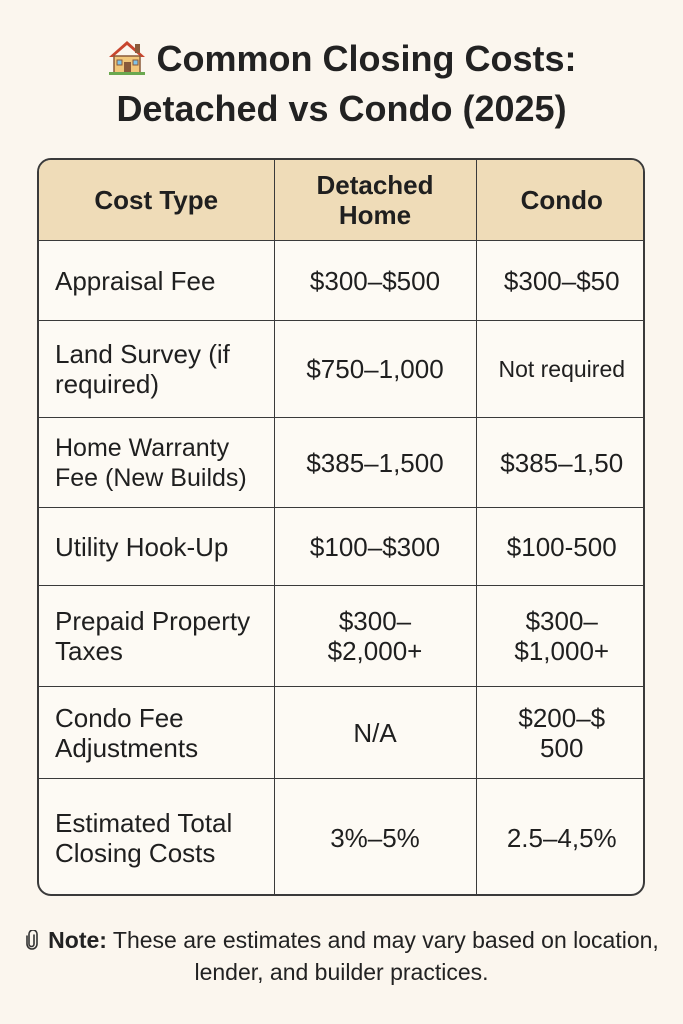  What do you see at coordinates (559, 200) in the screenshot?
I see `header-condo: Condo` at bounding box center [559, 200].